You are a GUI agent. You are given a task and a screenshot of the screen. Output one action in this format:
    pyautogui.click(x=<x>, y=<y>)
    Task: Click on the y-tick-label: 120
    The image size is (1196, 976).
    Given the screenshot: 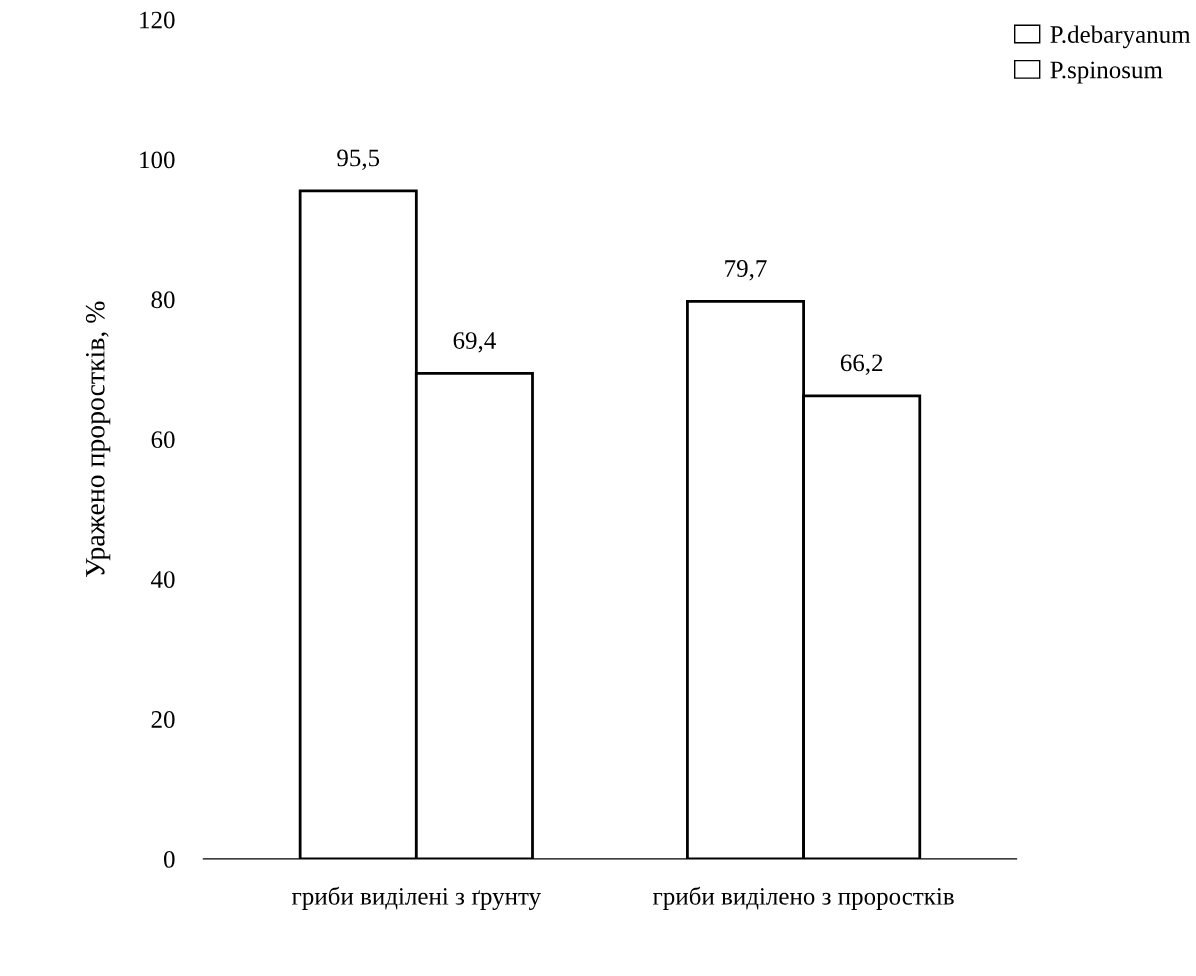 What is the action you would take?
    pyautogui.click(x=157, y=20)
    